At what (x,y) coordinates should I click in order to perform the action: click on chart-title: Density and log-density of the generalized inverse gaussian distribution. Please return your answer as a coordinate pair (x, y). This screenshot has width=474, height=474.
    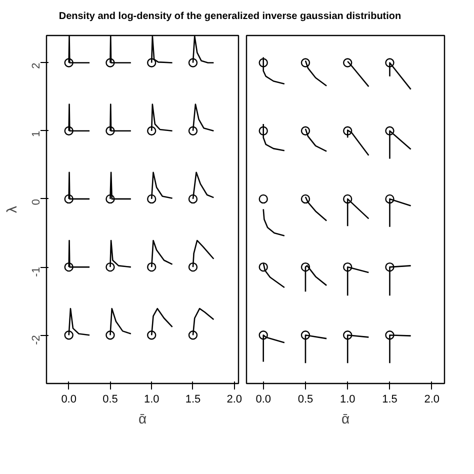
    Looking at the image, I should click on (230, 17).